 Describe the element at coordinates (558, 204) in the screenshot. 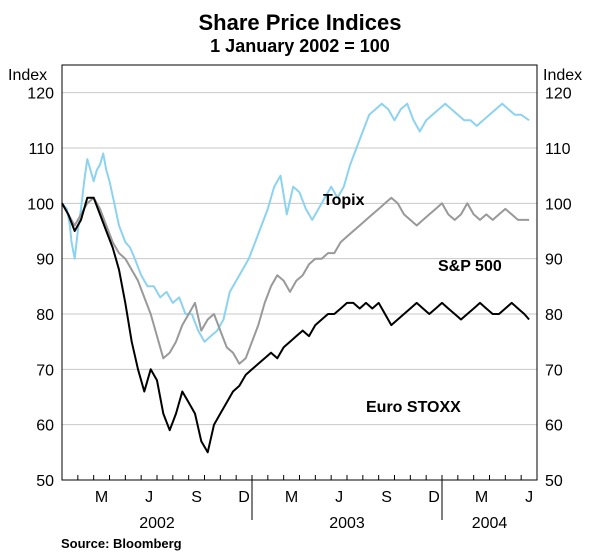

I see `y-tick-right-100: 100` at that location.